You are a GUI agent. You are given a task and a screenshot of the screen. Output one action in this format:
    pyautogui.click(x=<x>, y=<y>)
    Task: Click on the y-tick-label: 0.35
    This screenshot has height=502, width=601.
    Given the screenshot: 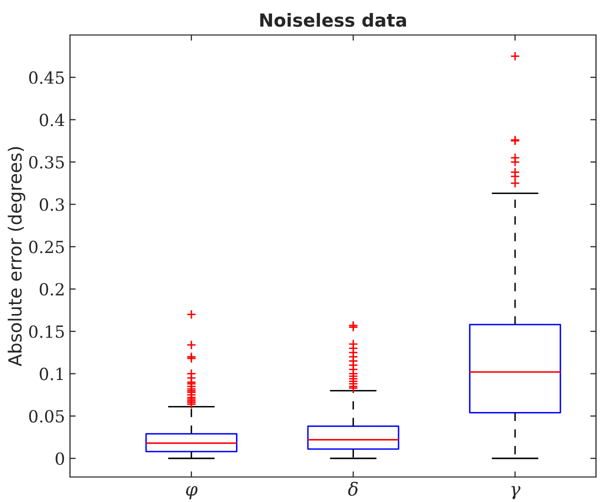 What is the action you would take?
    pyautogui.click(x=46, y=162)
    